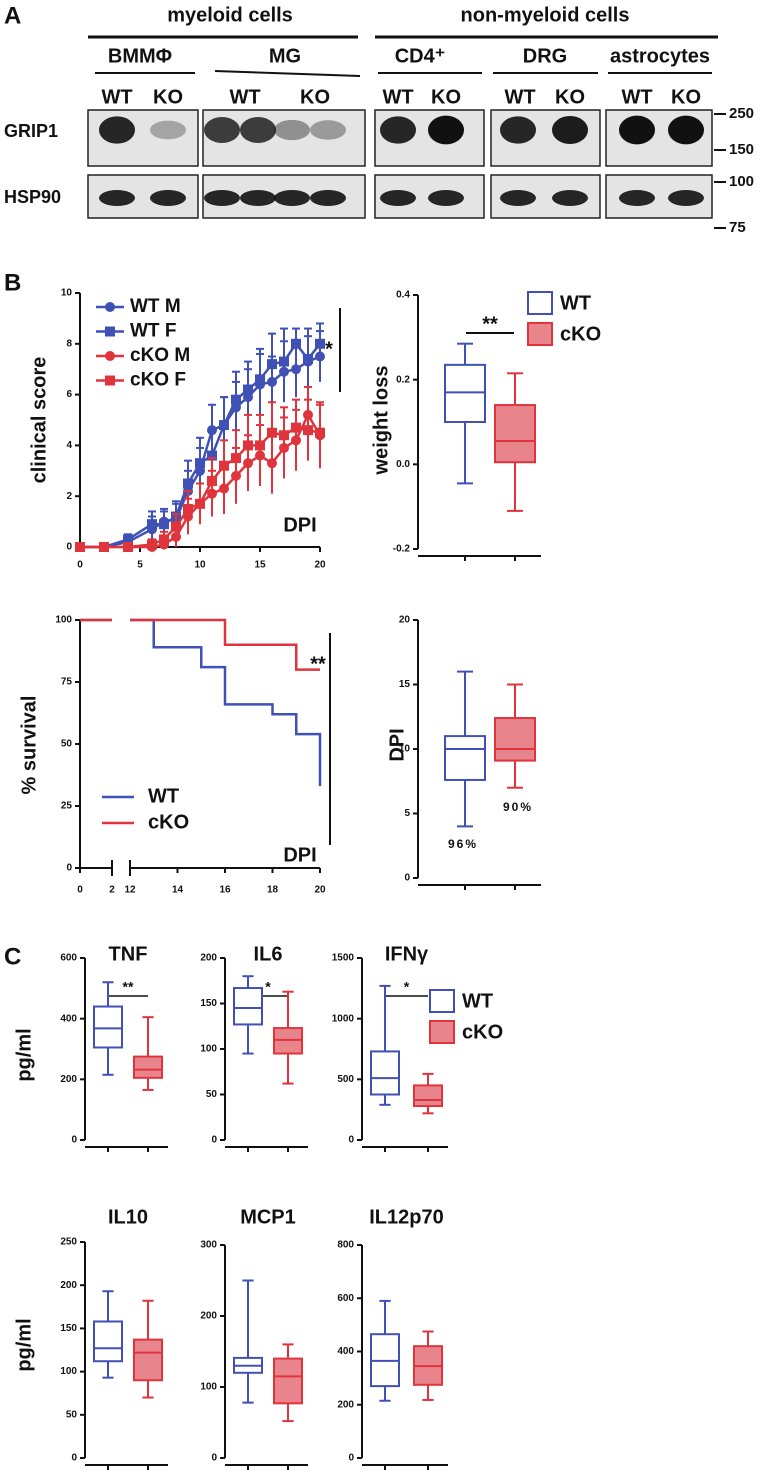 Image resolution: width=766 pixels, height=1473 pixels. What do you see at coordinates (407, 813) in the screenshot?
I see `y-tick-label: 5` at bounding box center [407, 813].